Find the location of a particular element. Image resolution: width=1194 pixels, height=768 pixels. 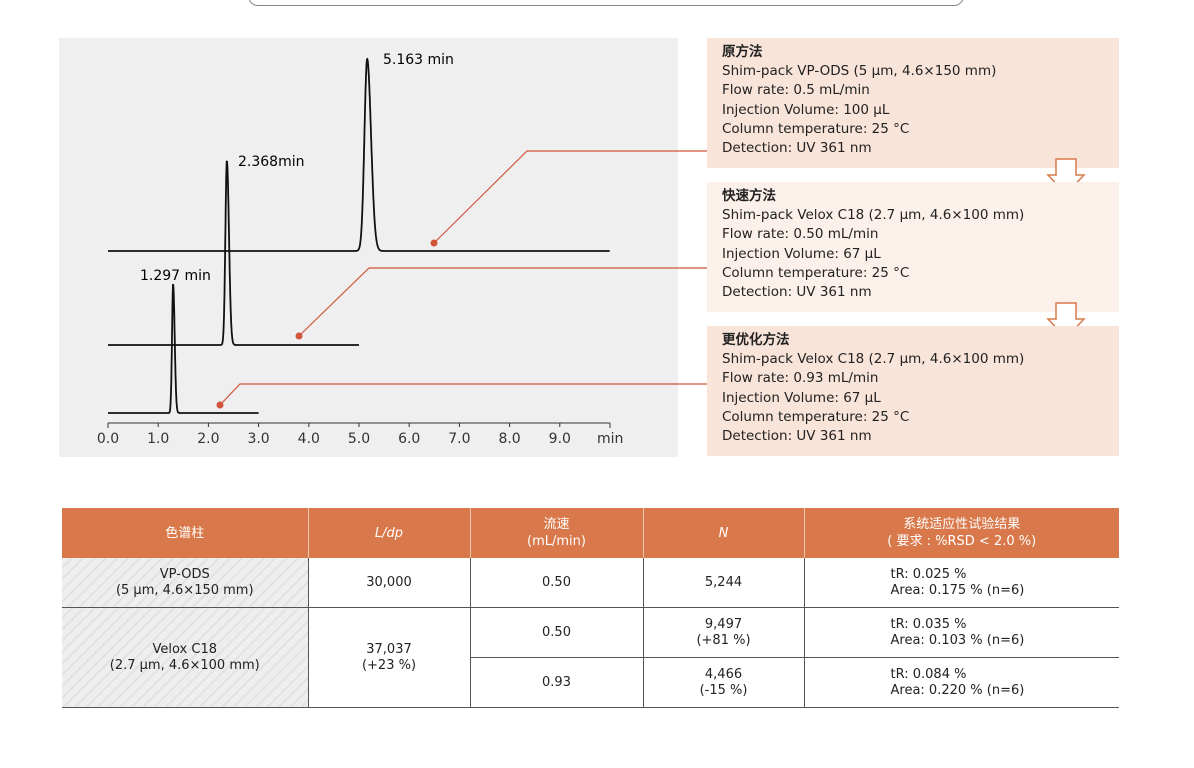

n-value: 9,497 is located at coordinates (723, 624).